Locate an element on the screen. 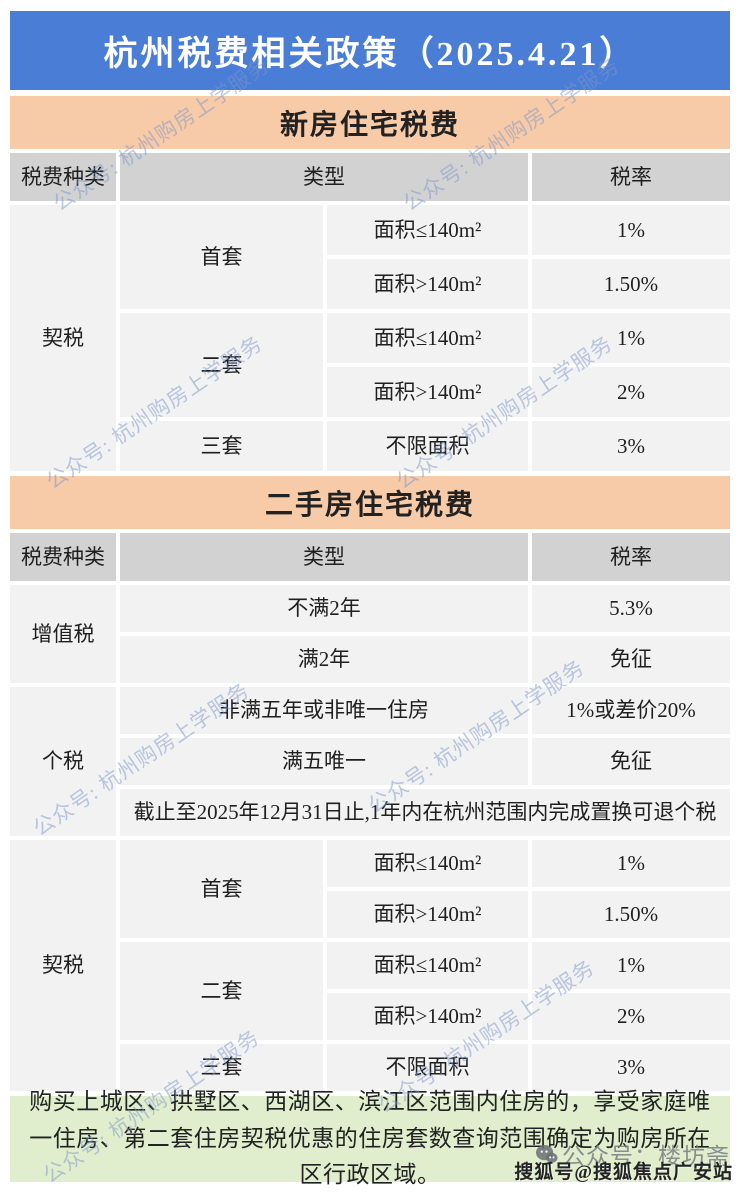 The image size is (740, 1194). cell-rate: 1%或差价20% is located at coordinates (631, 710).